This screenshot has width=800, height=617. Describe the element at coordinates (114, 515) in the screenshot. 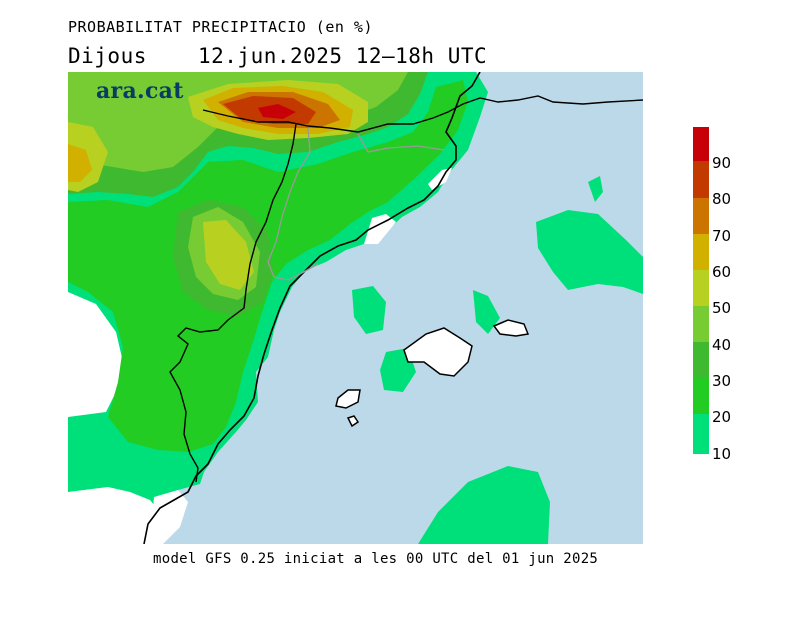

I see `low-prob-land-southwest` at that location.